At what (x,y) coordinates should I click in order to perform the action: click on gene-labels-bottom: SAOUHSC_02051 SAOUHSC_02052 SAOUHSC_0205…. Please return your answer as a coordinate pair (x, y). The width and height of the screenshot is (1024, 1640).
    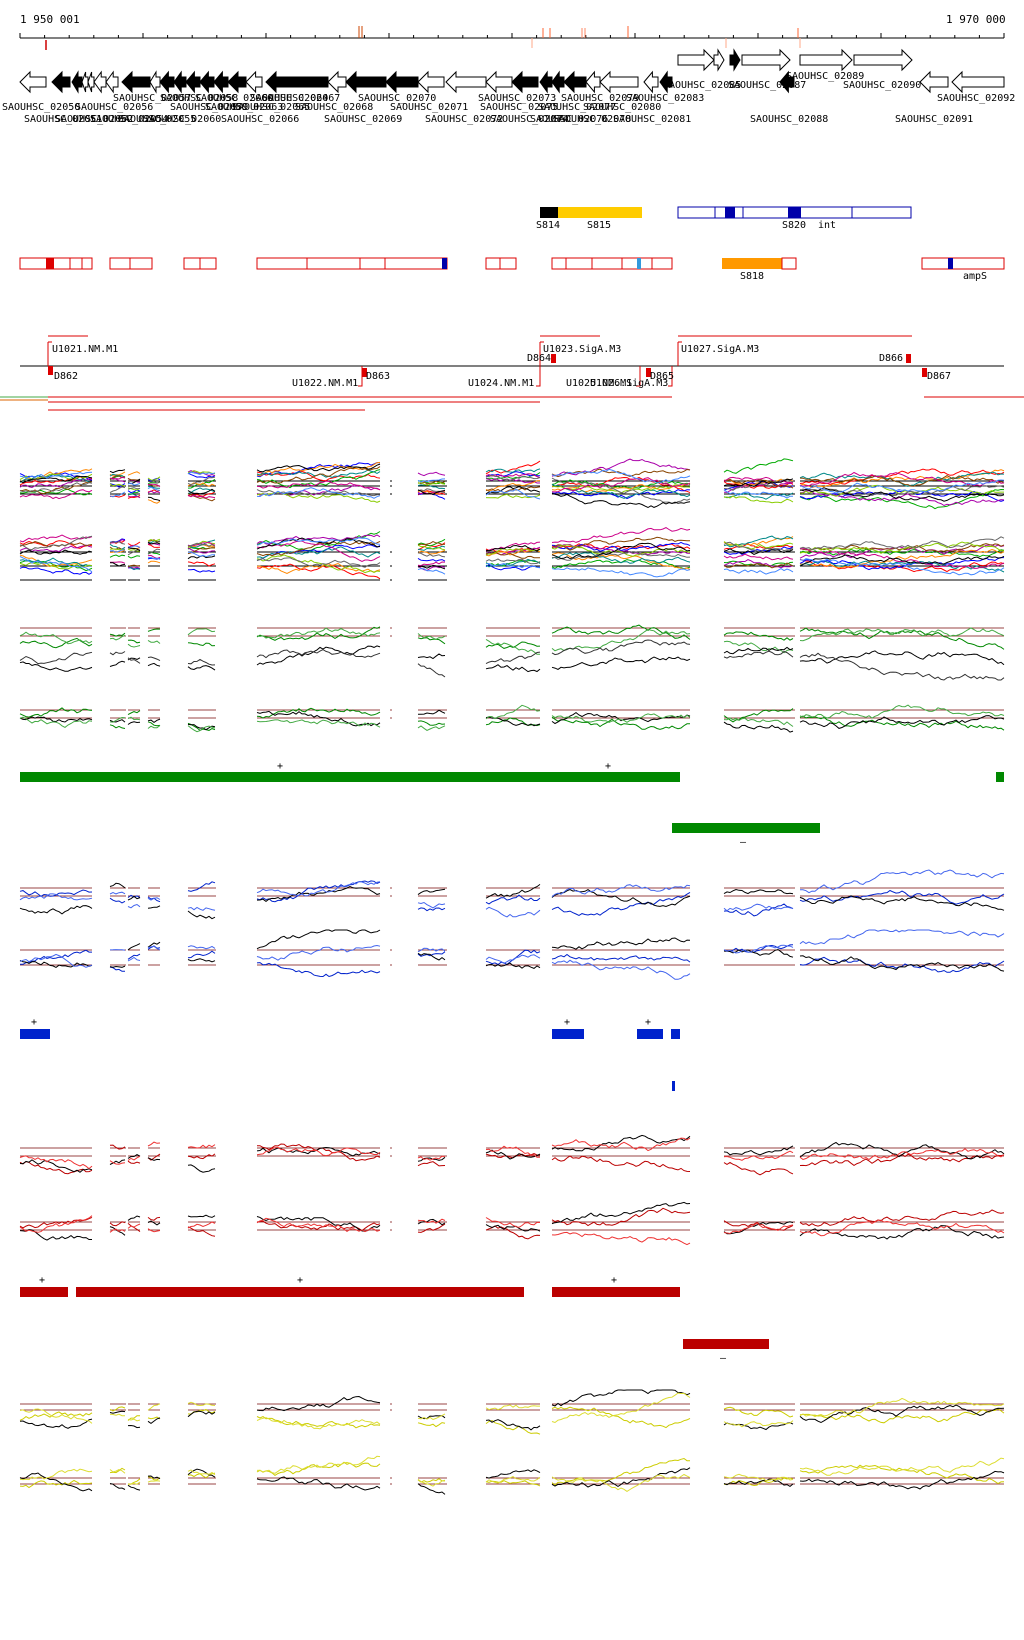
    Looking at the image, I should click on (498, 119).